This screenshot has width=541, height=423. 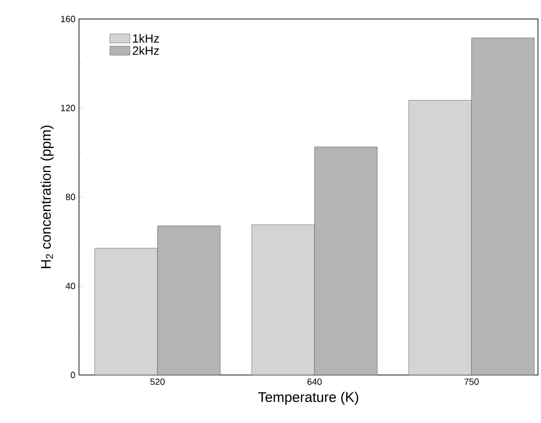 What do you see at coordinates (68, 19) in the screenshot?
I see `y-tick-label: 160` at bounding box center [68, 19].